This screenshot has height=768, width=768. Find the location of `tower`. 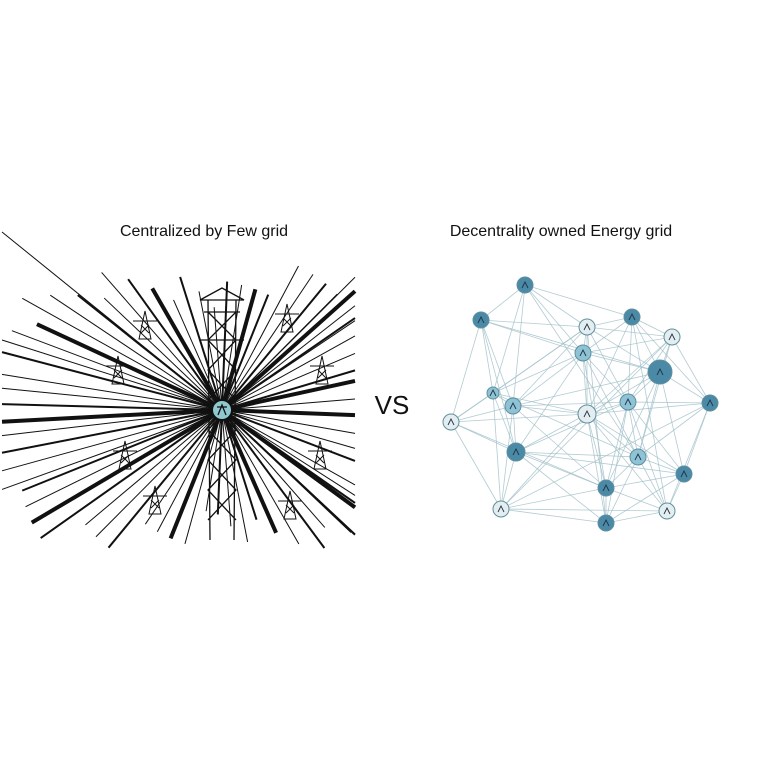

tower is located at coordinates (222, 414).